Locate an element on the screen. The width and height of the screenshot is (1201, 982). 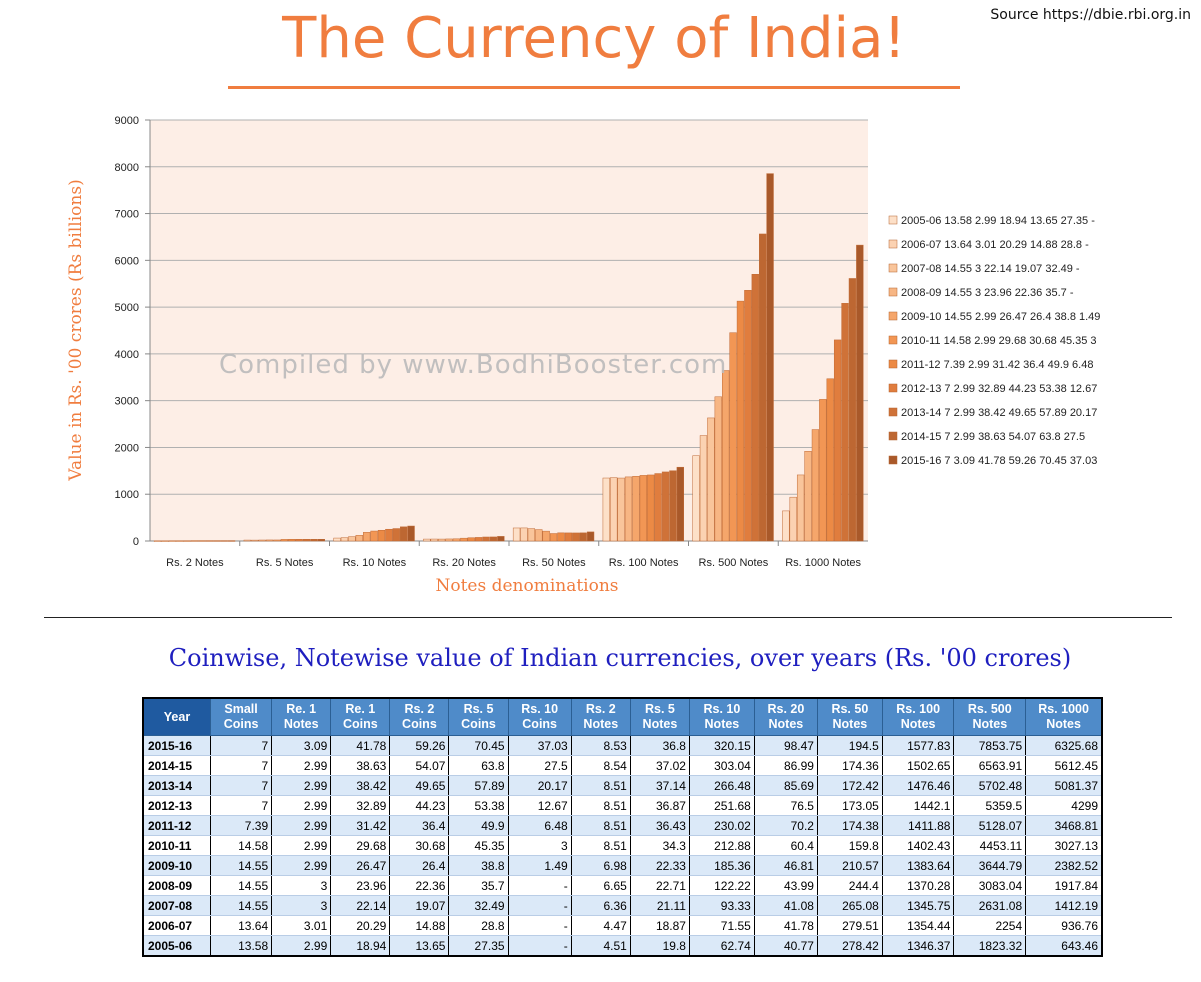
value-cell: 32.89 is located at coordinates (360, 805).